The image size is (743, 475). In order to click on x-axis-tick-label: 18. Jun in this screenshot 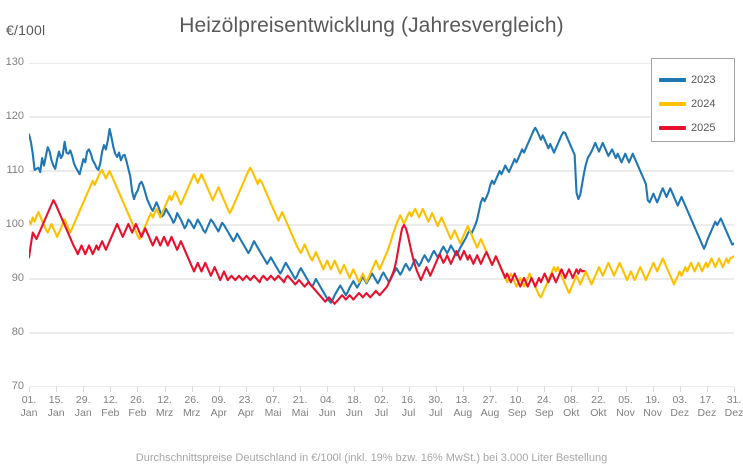, I will do `click(354, 406)`.